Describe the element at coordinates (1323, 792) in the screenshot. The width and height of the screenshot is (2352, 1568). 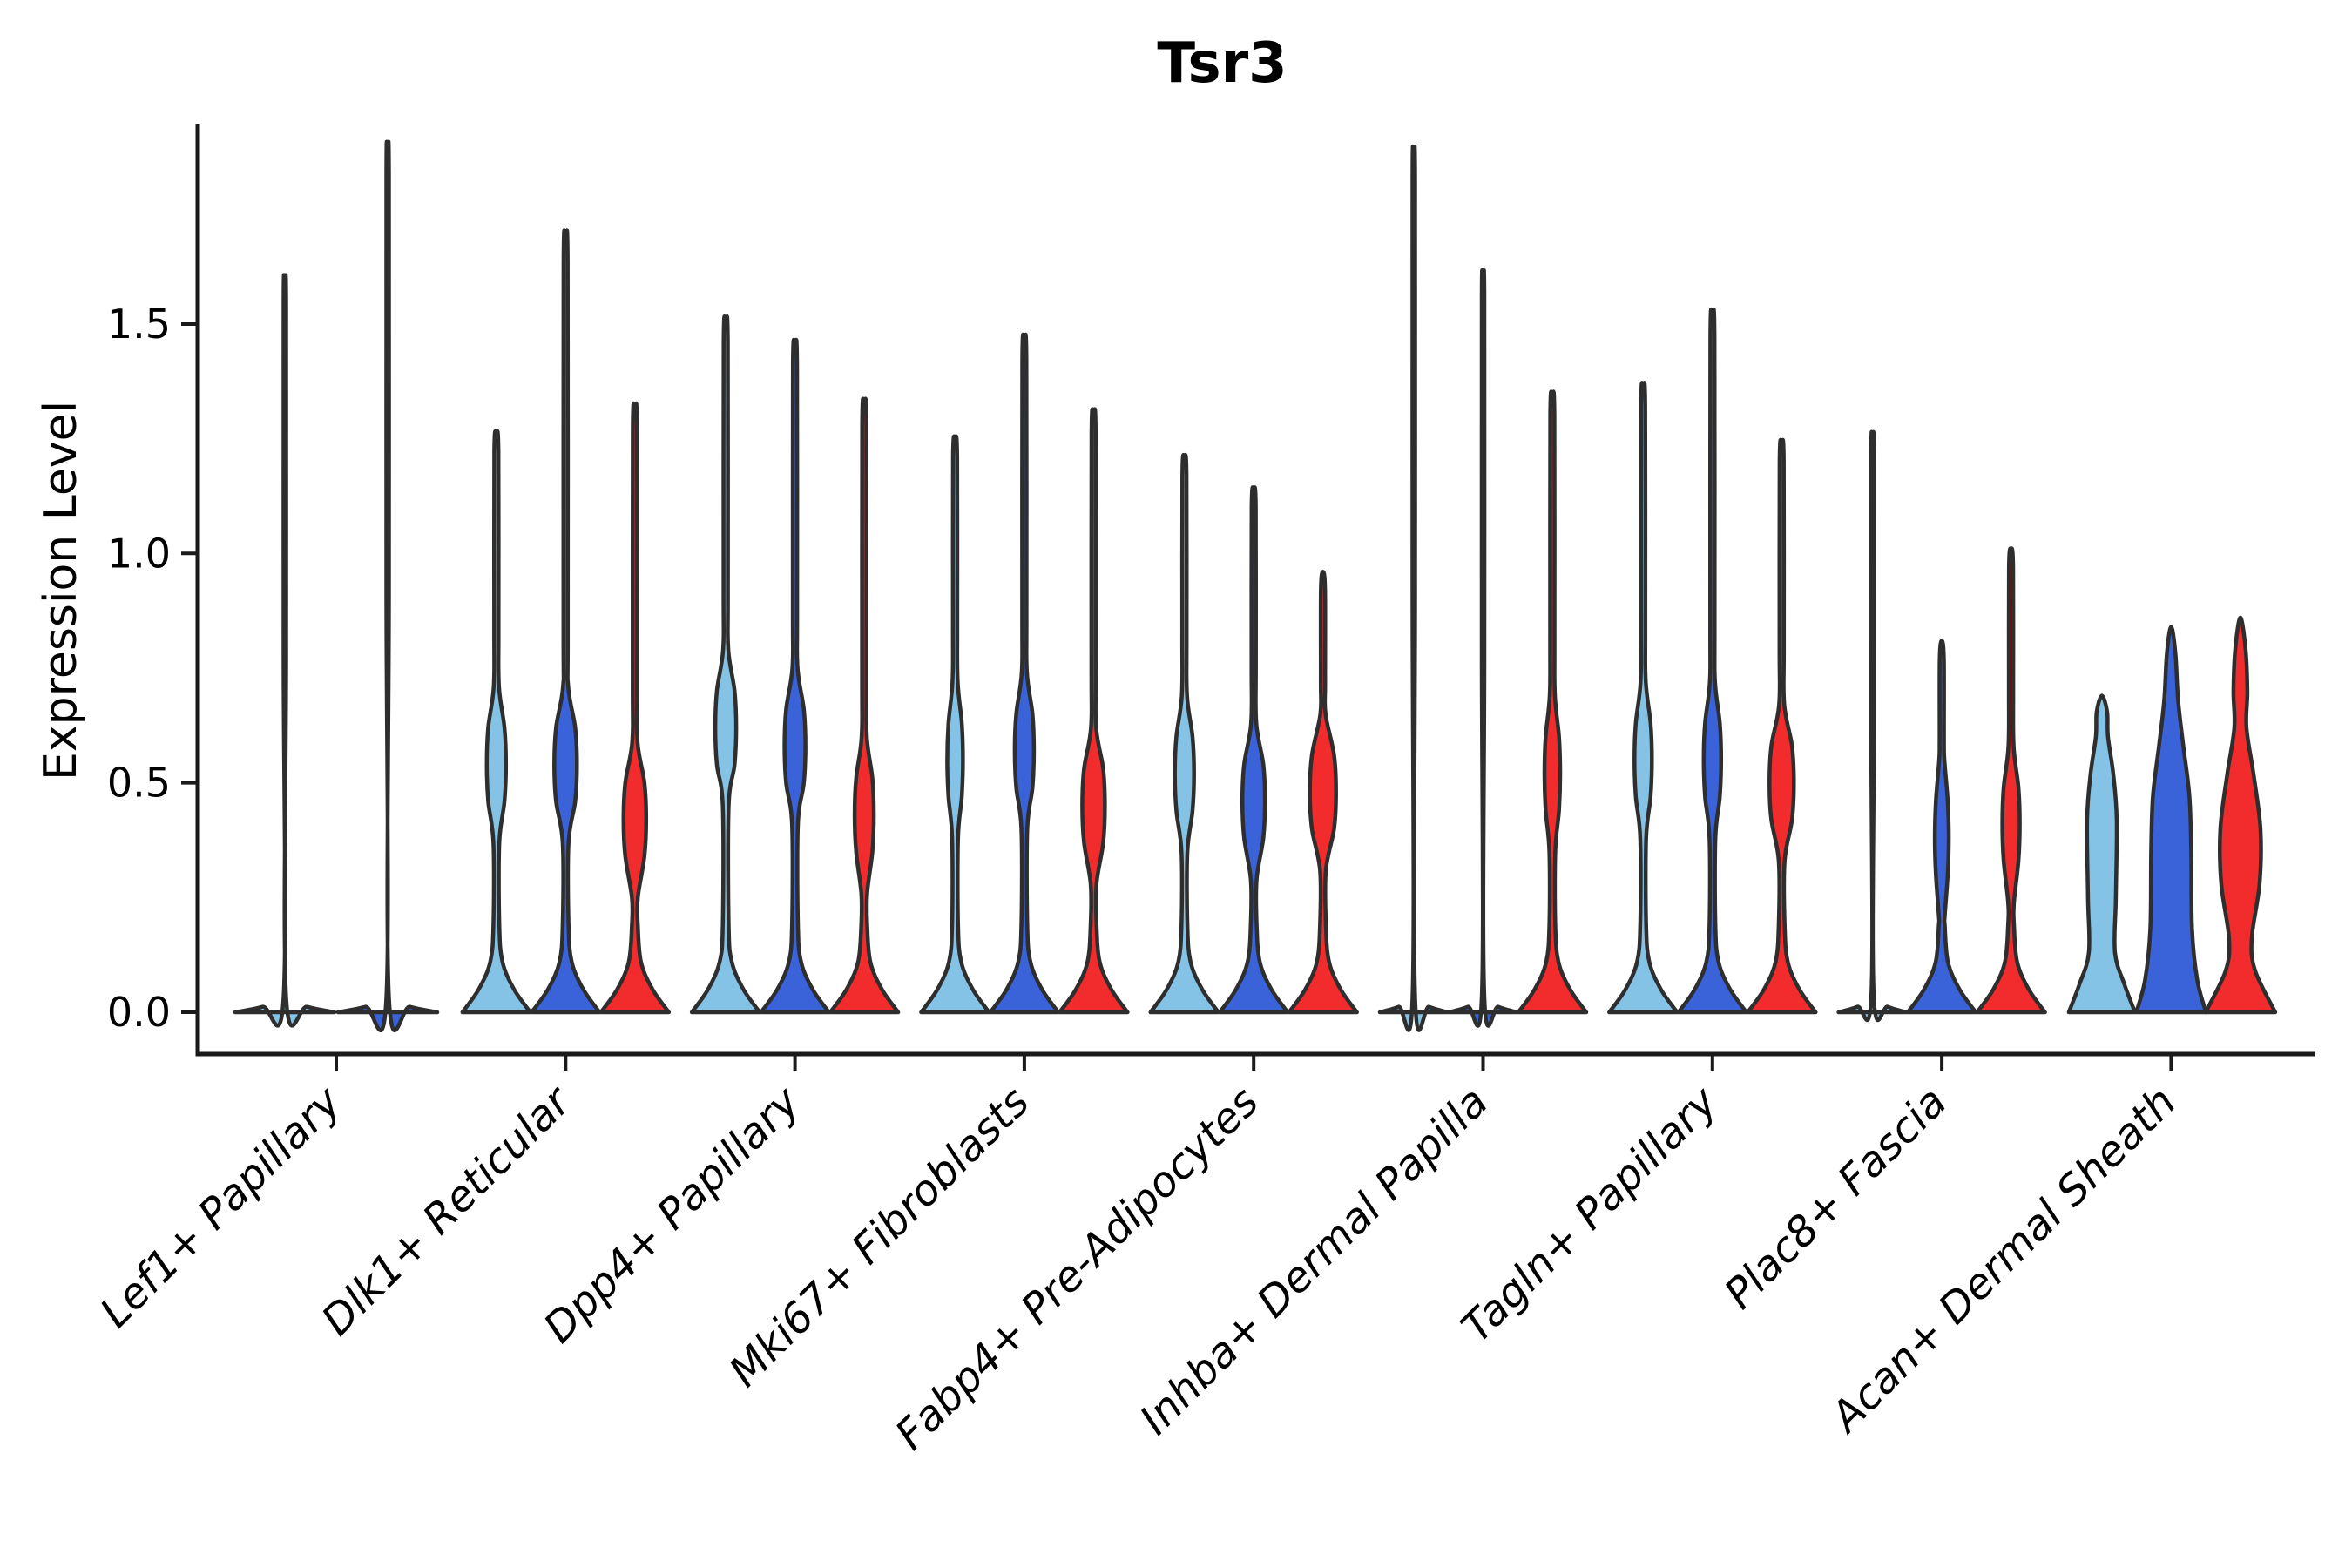
I see `violin-4-red` at that location.